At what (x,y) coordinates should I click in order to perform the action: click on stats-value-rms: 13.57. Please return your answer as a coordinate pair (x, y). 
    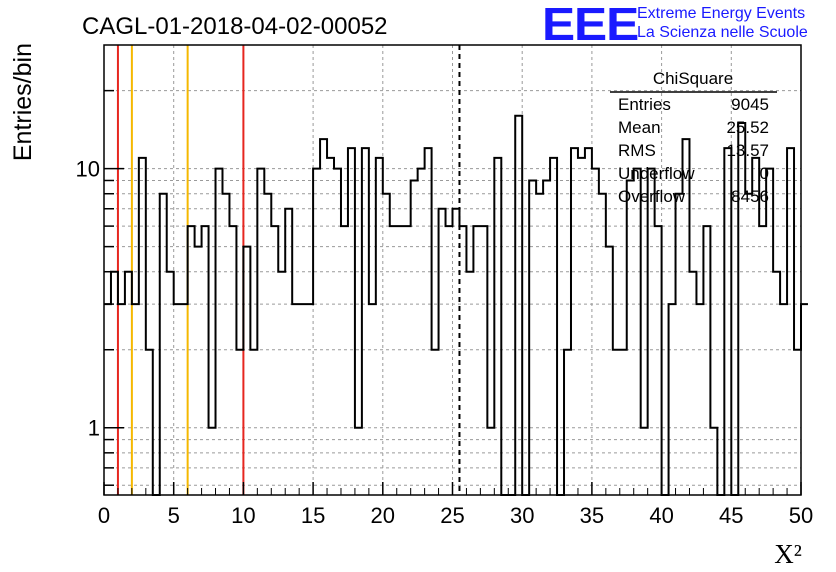
    Looking at the image, I should click on (747, 150).